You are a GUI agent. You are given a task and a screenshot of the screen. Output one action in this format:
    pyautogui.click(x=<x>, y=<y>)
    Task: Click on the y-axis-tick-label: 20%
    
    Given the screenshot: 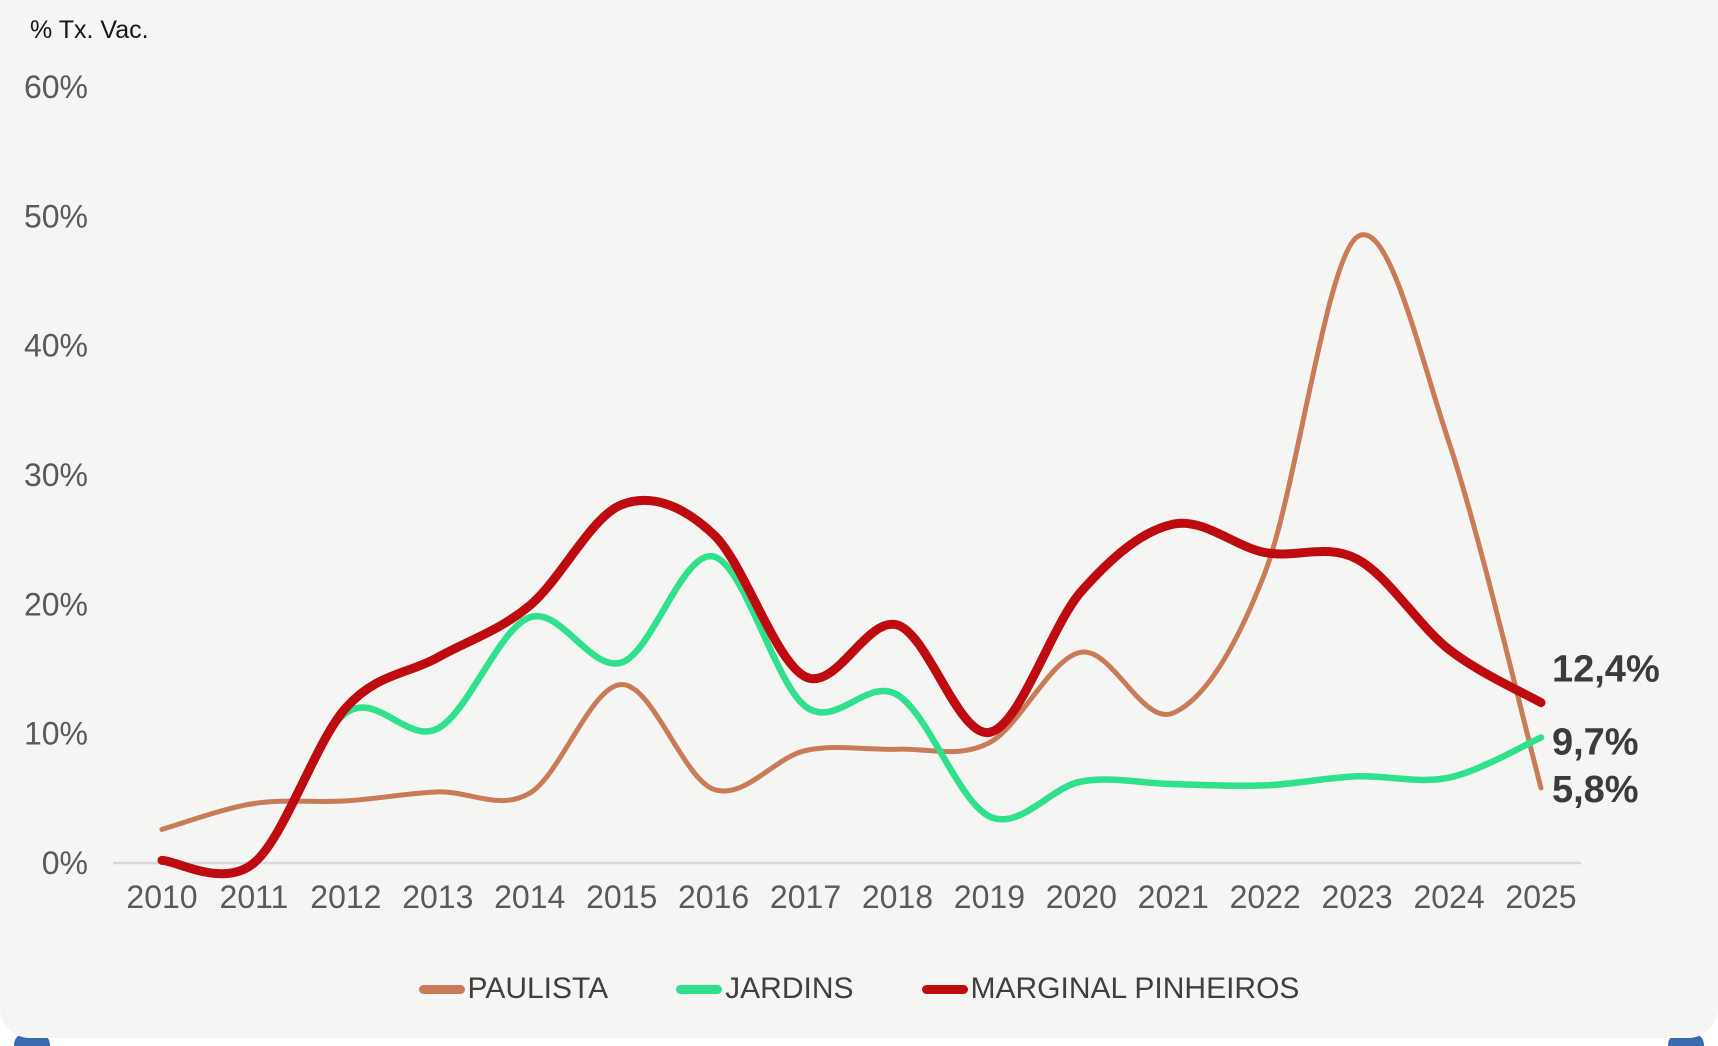 What is the action you would take?
    pyautogui.click(x=56, y=604)
    